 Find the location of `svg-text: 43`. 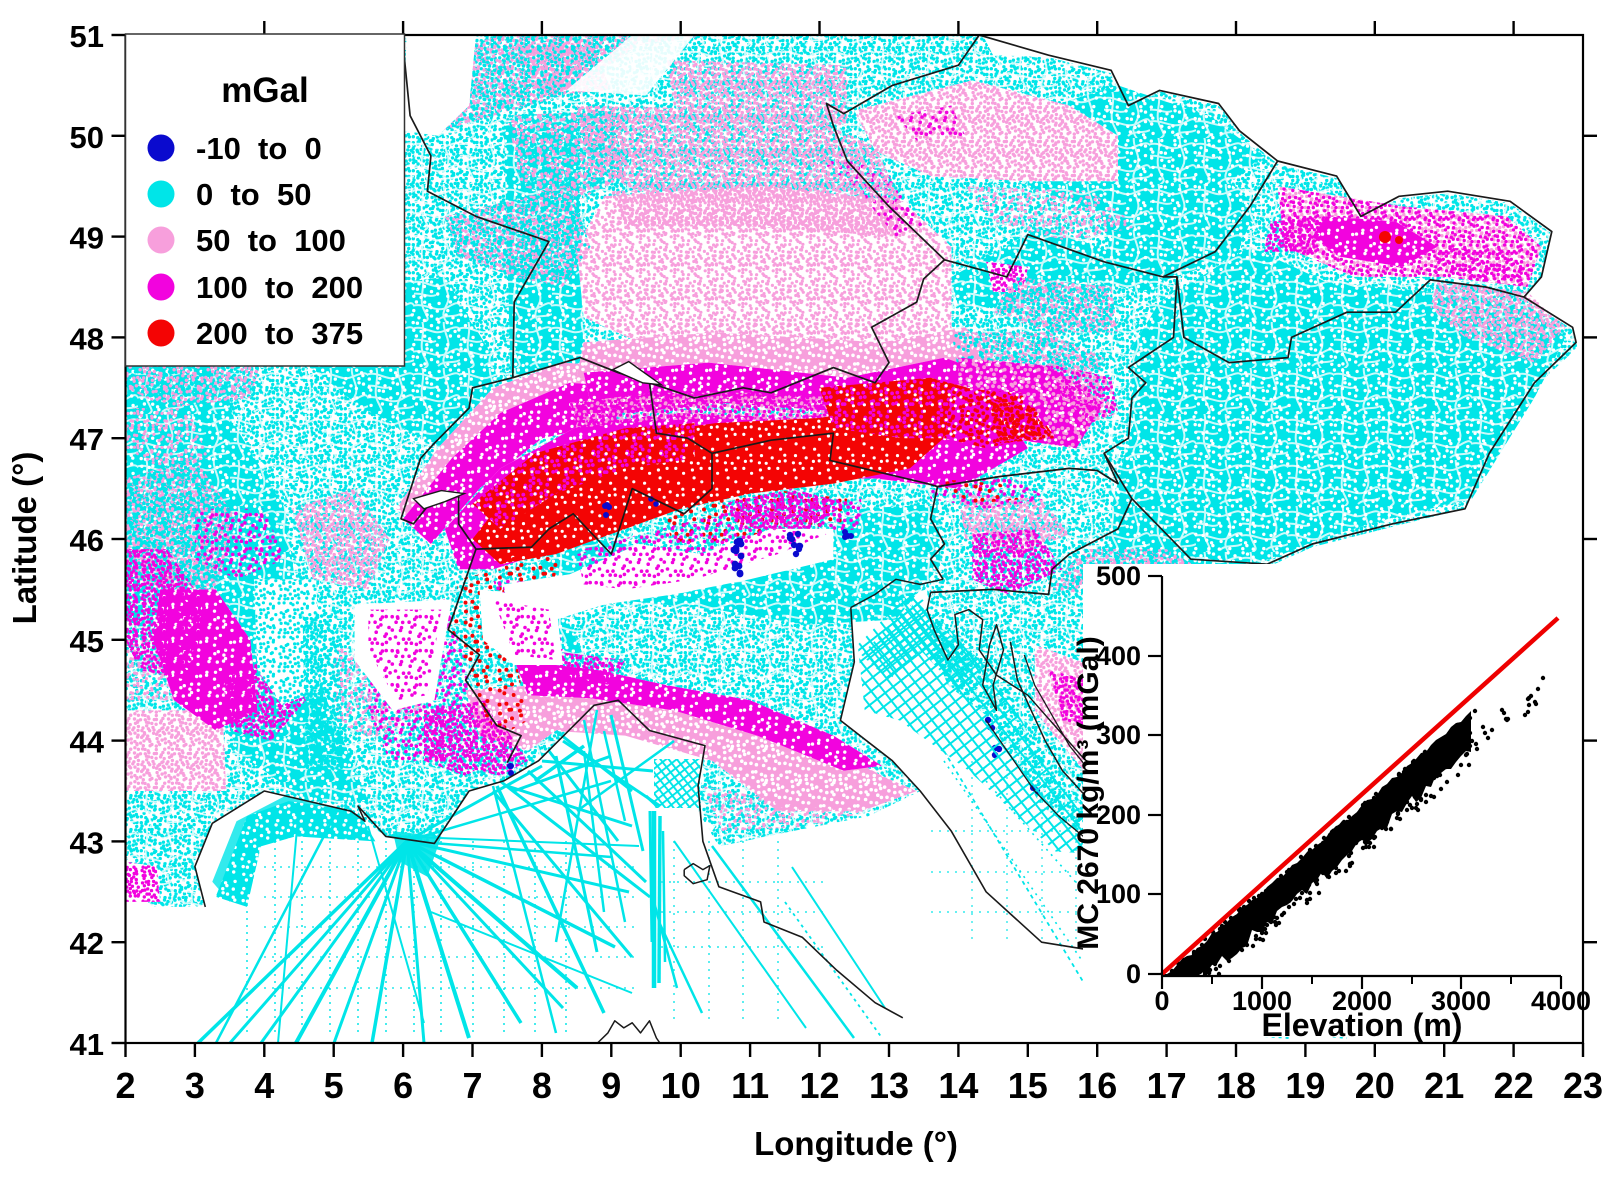

svg-text: 43 is located at coordinates (87, 842).